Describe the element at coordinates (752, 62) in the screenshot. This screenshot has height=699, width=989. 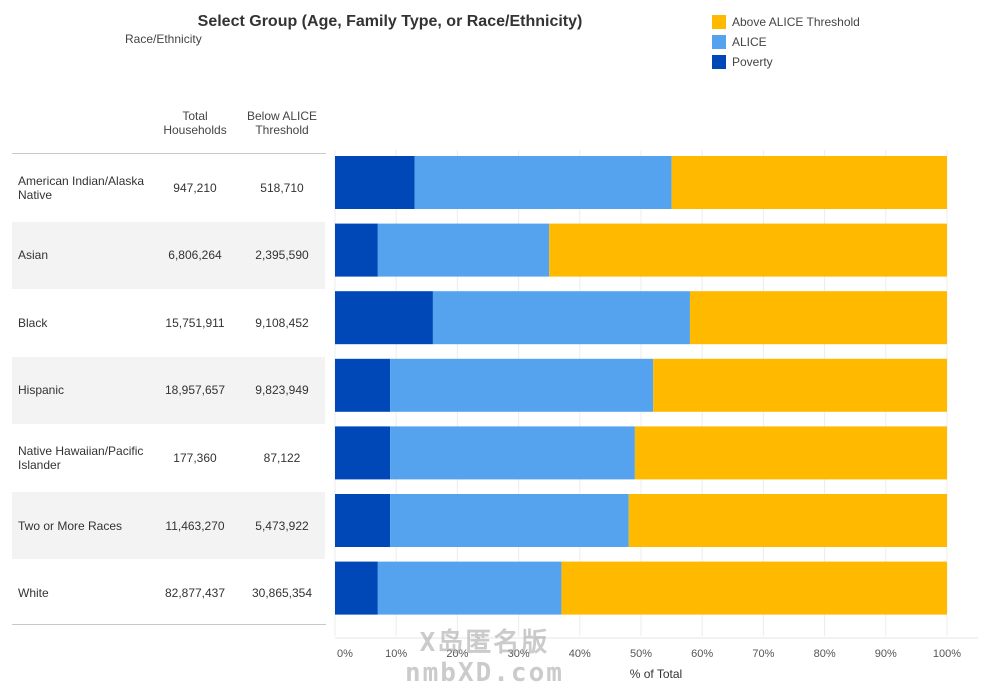
I see `legend-label: Poverty` at that location.